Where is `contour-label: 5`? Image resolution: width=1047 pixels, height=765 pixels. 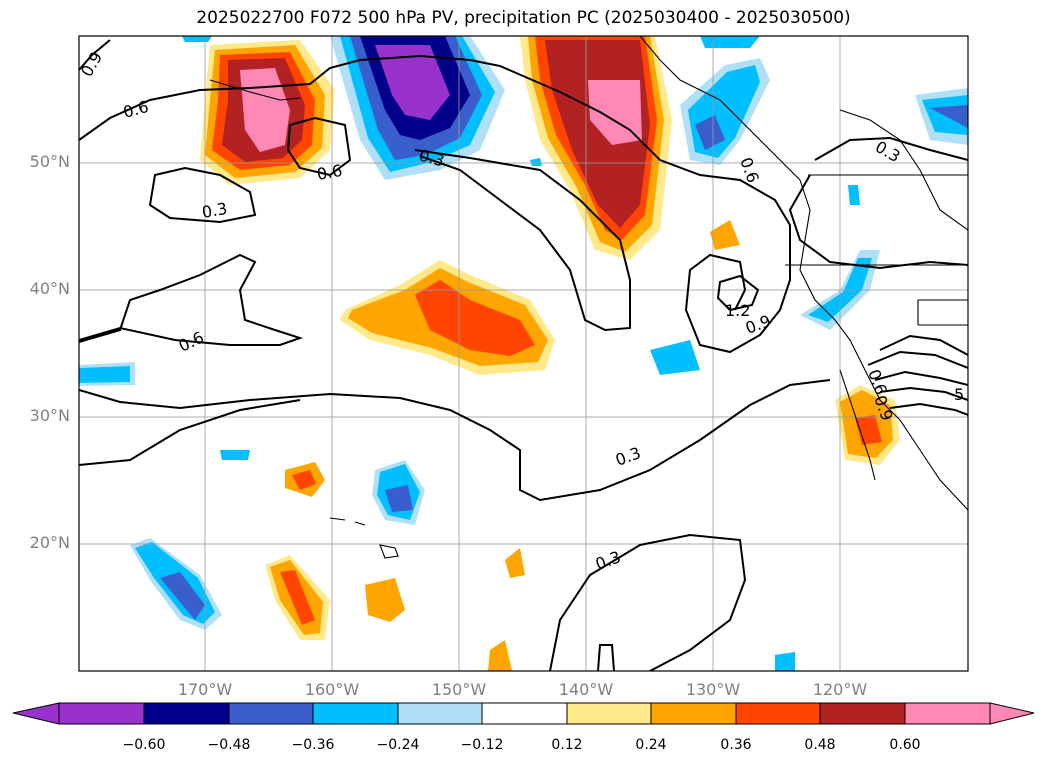
contour-label: 5 is located at coordinates (959, 394).